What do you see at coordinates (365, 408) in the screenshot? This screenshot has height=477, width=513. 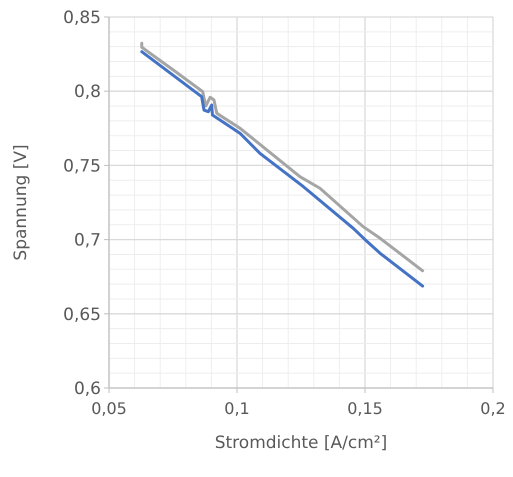 I see `x-tick-label: 0,15` at bounding box center [365, 408].